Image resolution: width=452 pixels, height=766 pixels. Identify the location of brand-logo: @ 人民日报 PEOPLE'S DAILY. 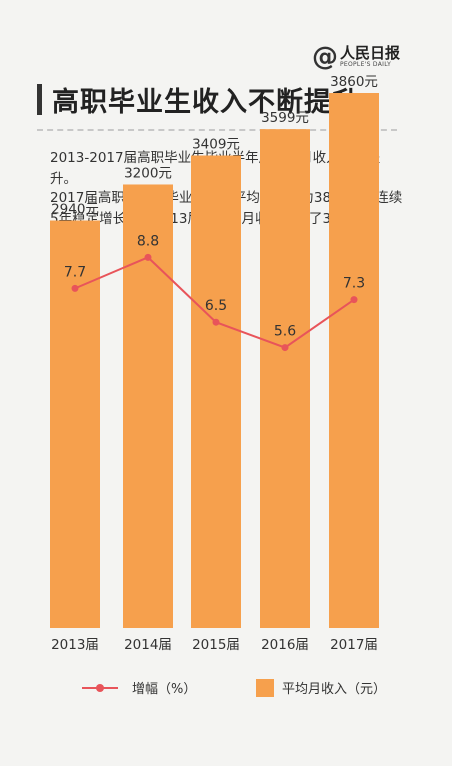
(356, 57).